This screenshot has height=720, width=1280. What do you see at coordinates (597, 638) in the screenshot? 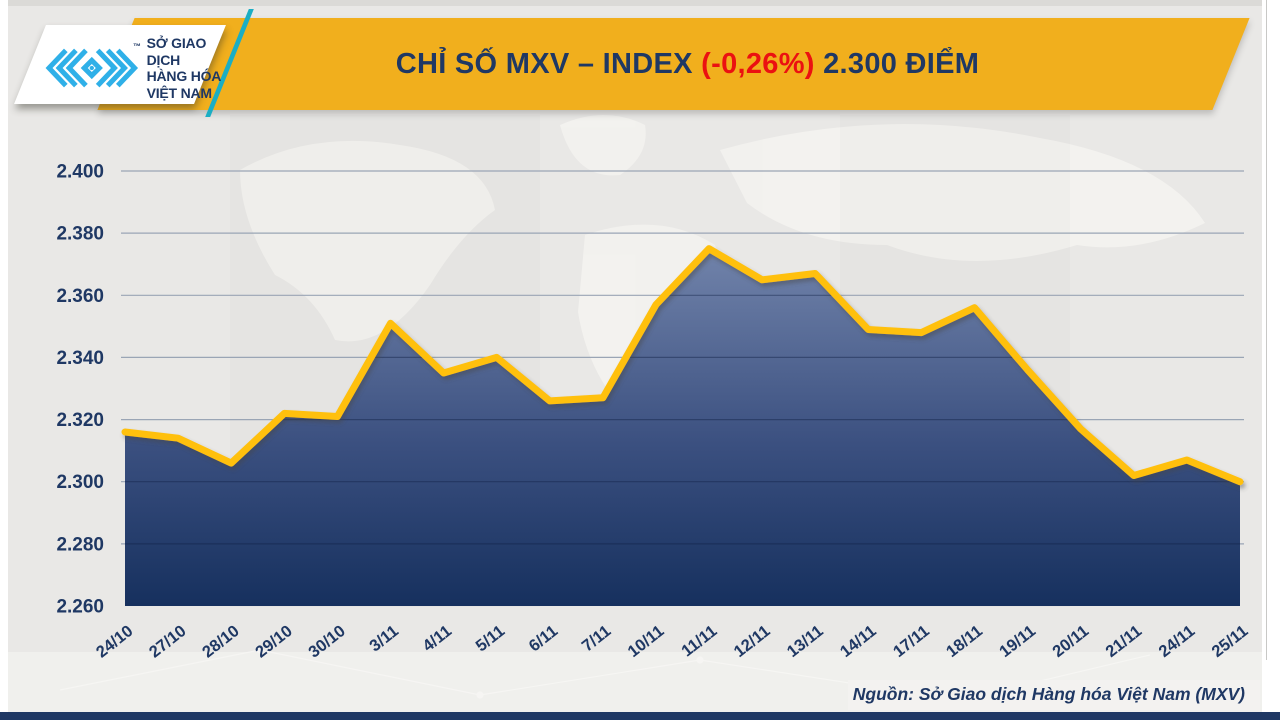
I see `x-axis-label: 7/11` at bounding box center [597, 638].